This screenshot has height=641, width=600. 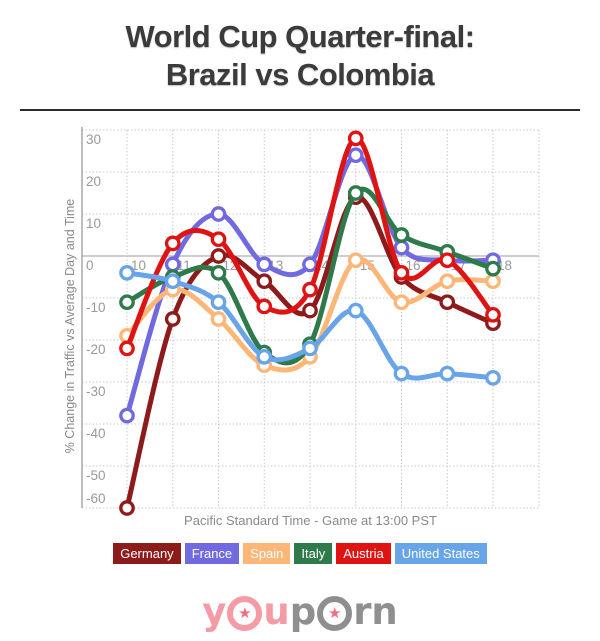 I want to click on logo-letter-u: u, so click(x=276, y=611).